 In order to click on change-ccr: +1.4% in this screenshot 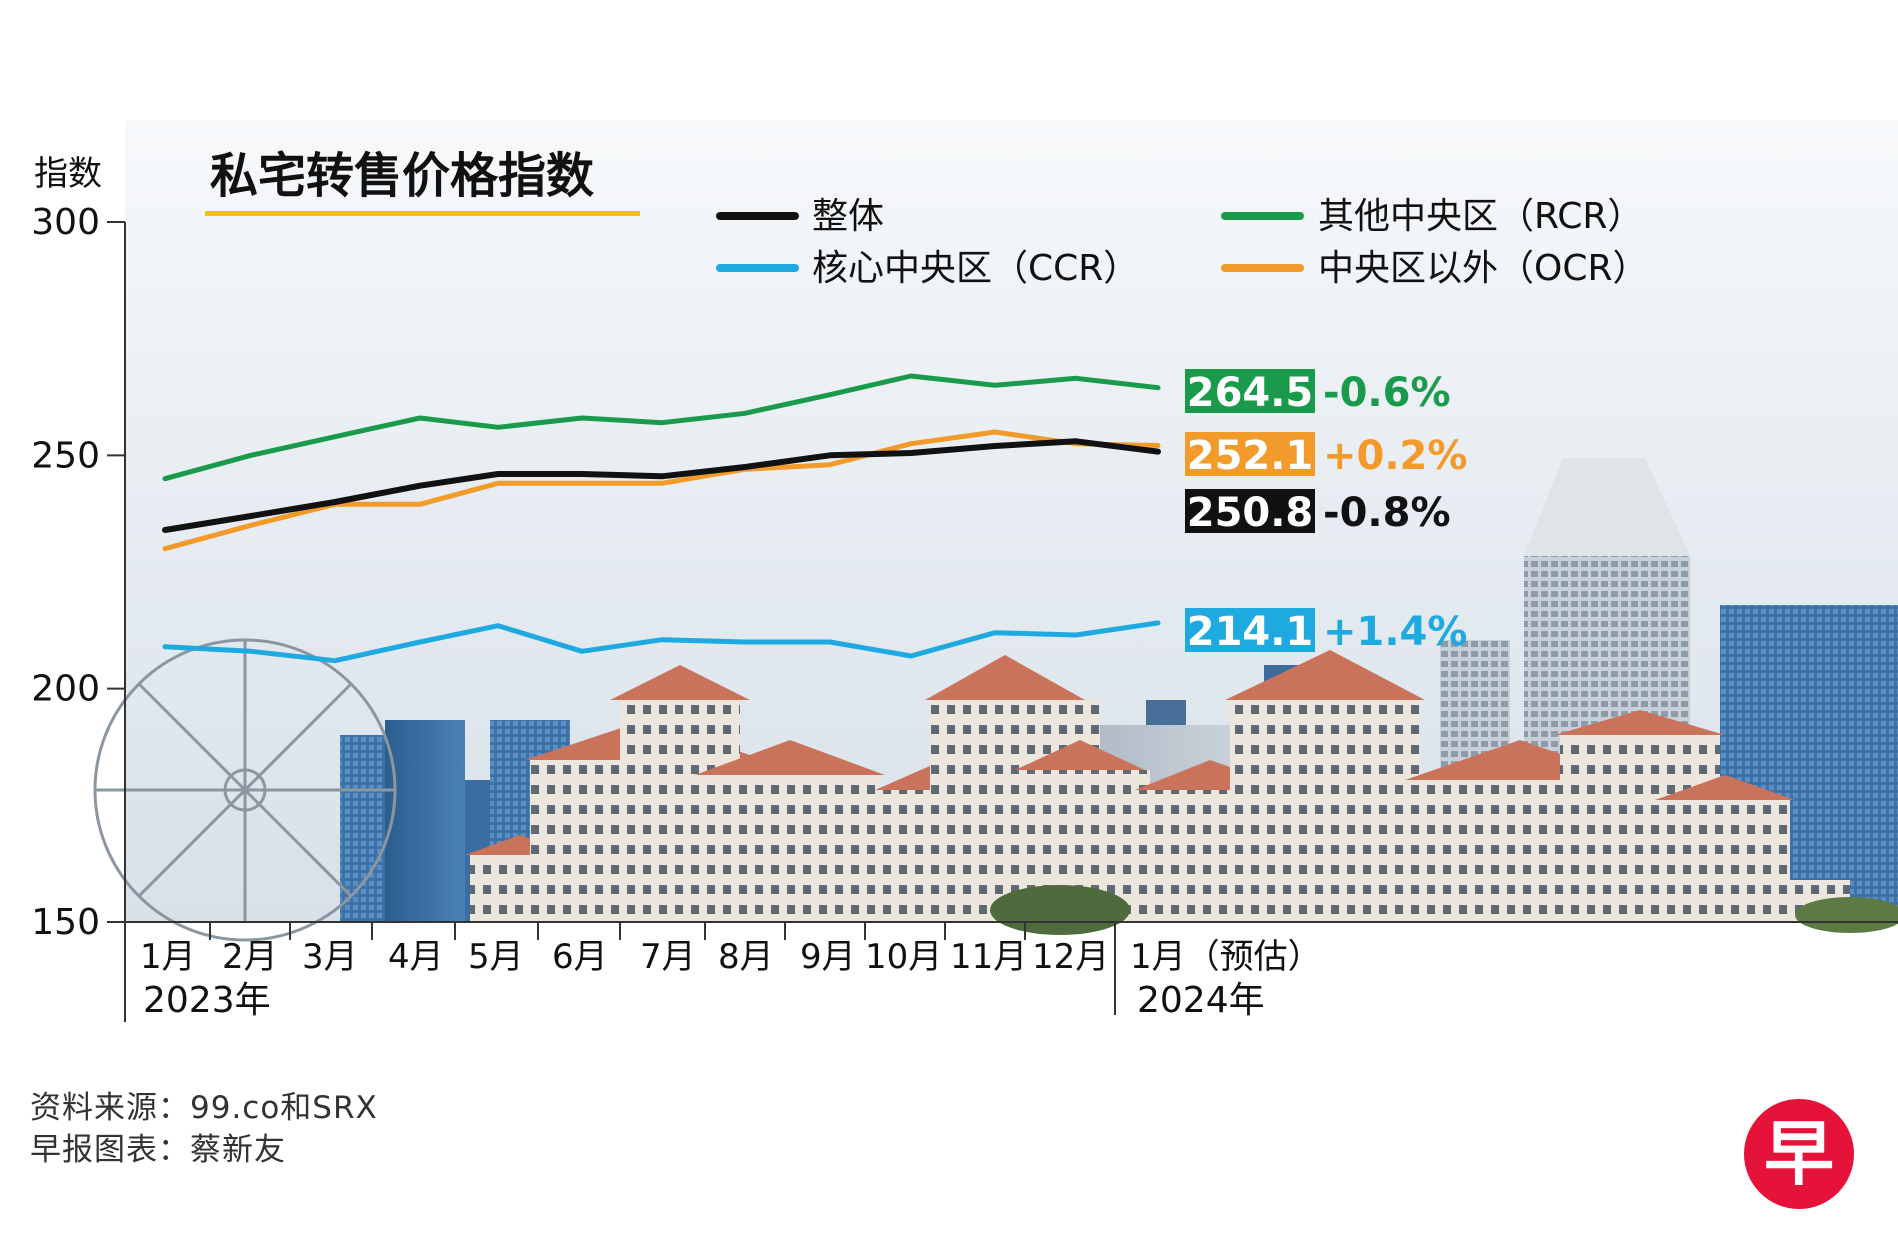, I will do `click(1395, 632)`.